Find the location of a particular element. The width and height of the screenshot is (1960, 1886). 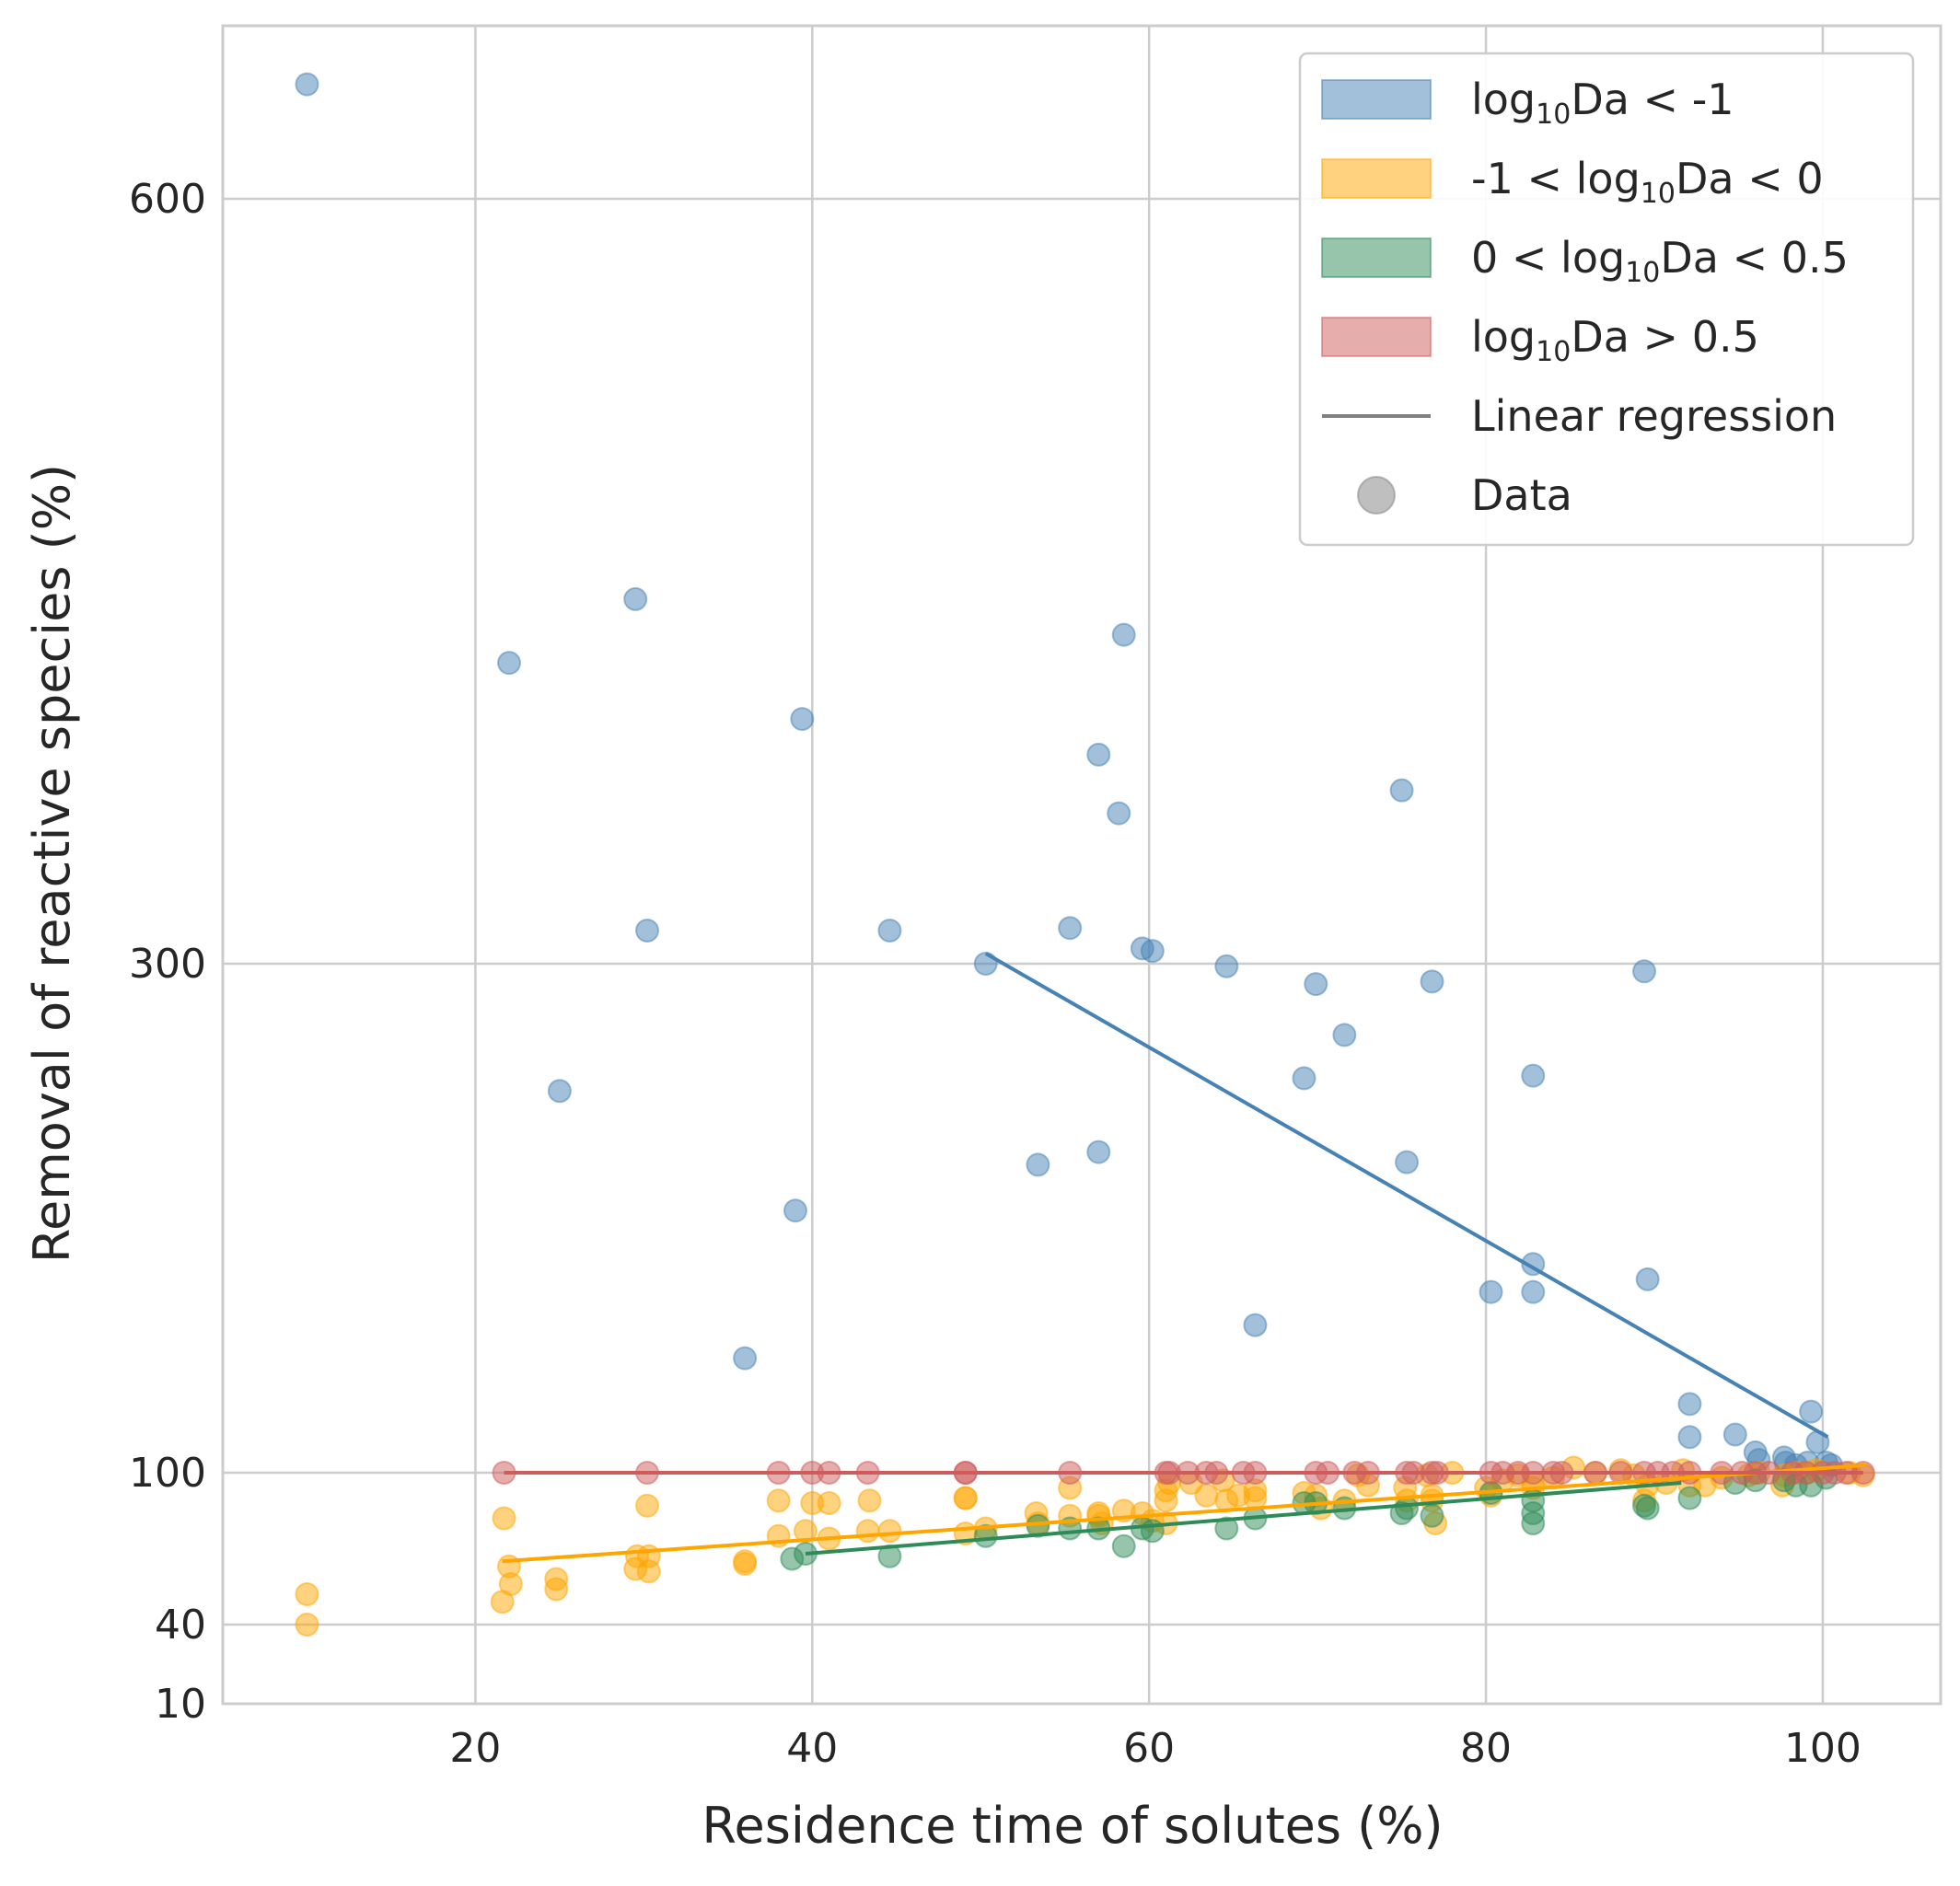

y-tick-label: 600 is located at coordinates (167, 199).